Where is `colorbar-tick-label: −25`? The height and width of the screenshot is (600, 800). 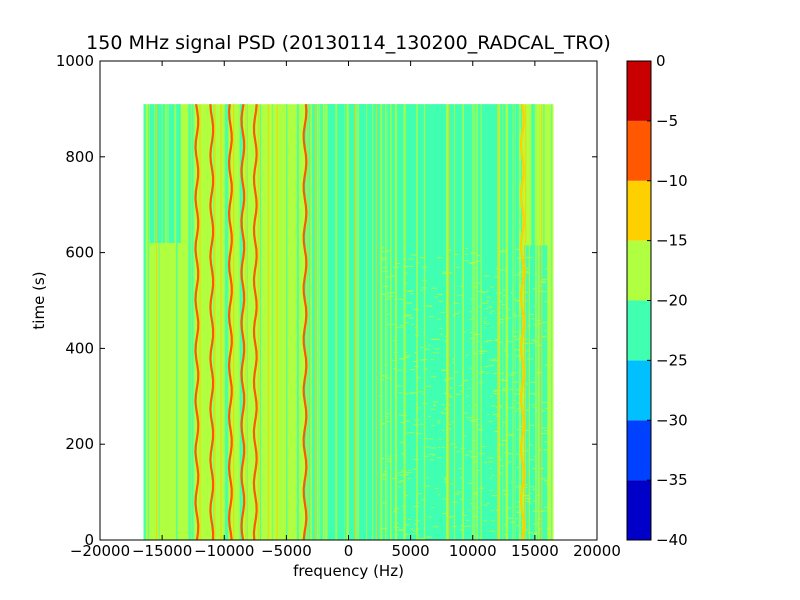 colorbar-tick-label: −25 is located at coordinates (672, 360).